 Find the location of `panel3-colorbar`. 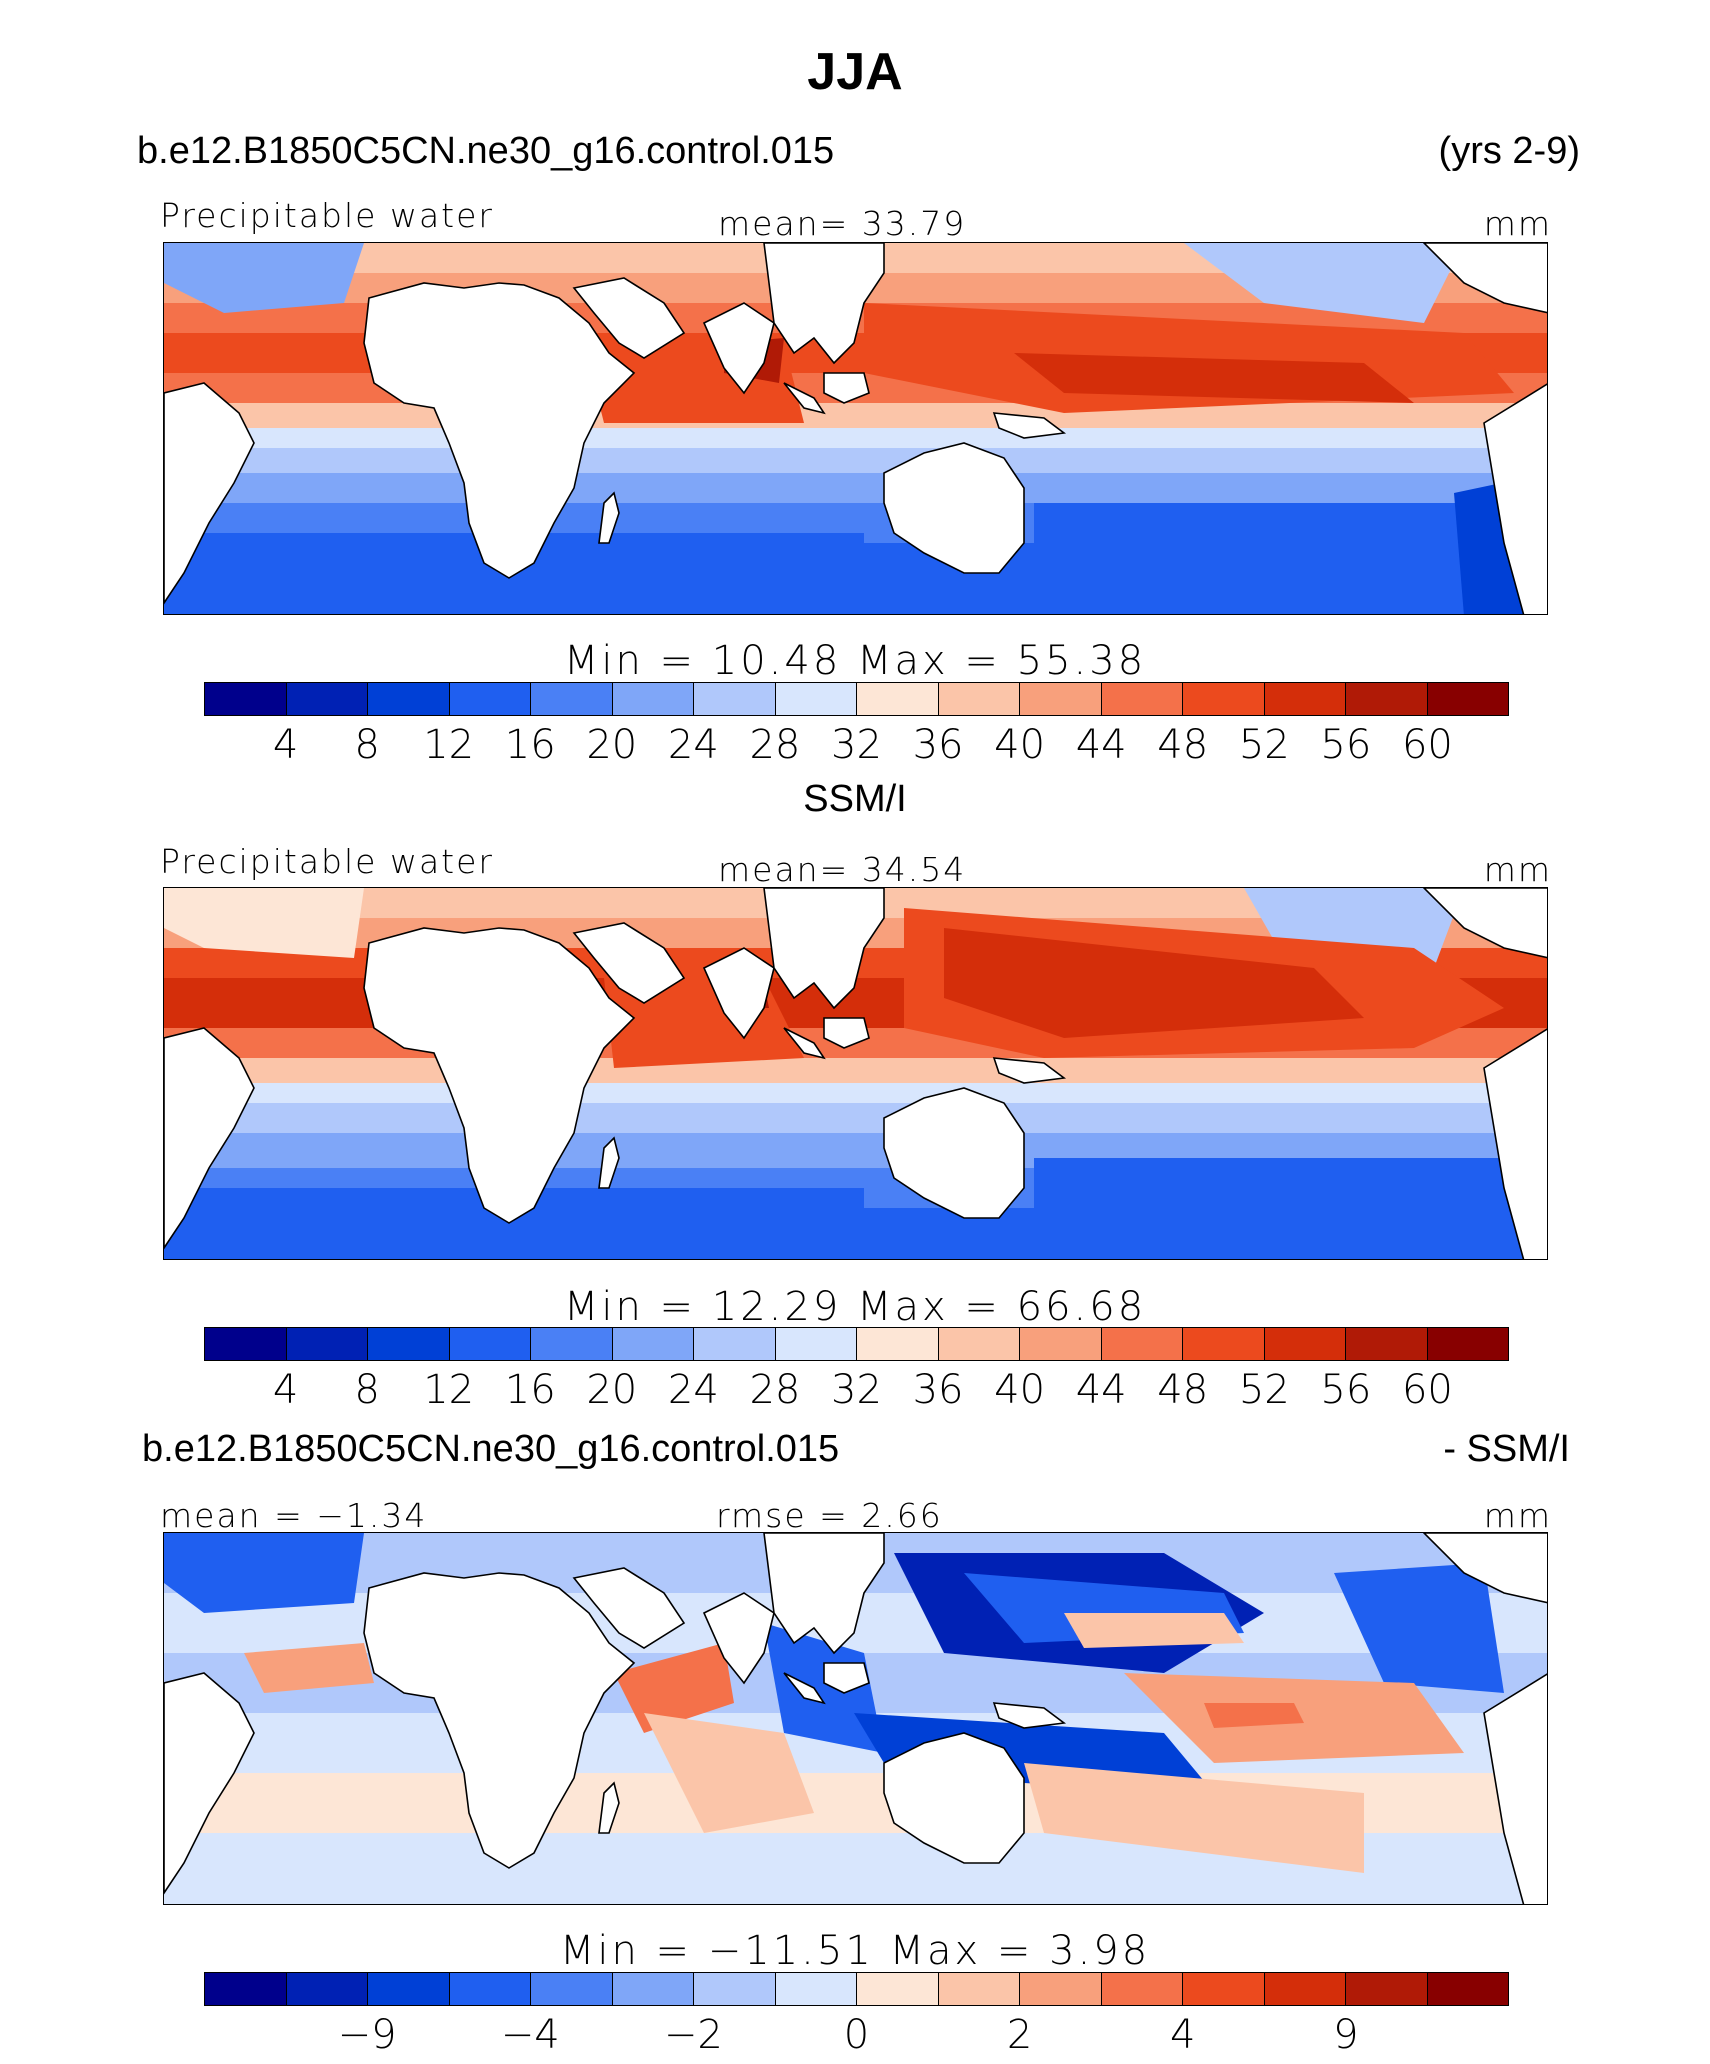

panel3-colorbar is located at coordinates (856, 1989).